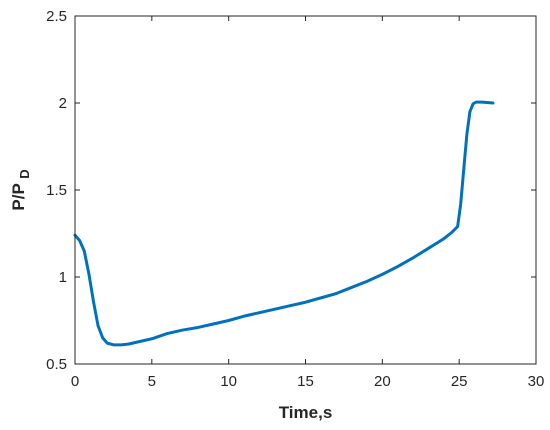  What do you see at coordinates (56, 190) in the screenshot?
I see `y-tick-label: 1.5` at bounding box center [56, 190].